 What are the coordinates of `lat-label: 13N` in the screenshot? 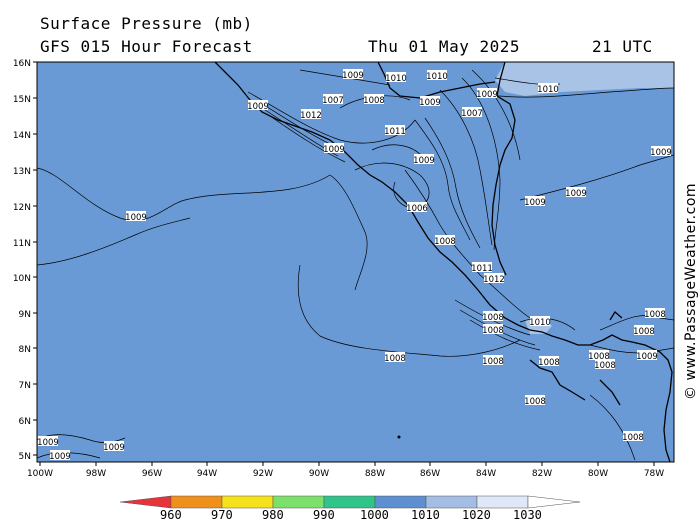 It's located at (22, 172).